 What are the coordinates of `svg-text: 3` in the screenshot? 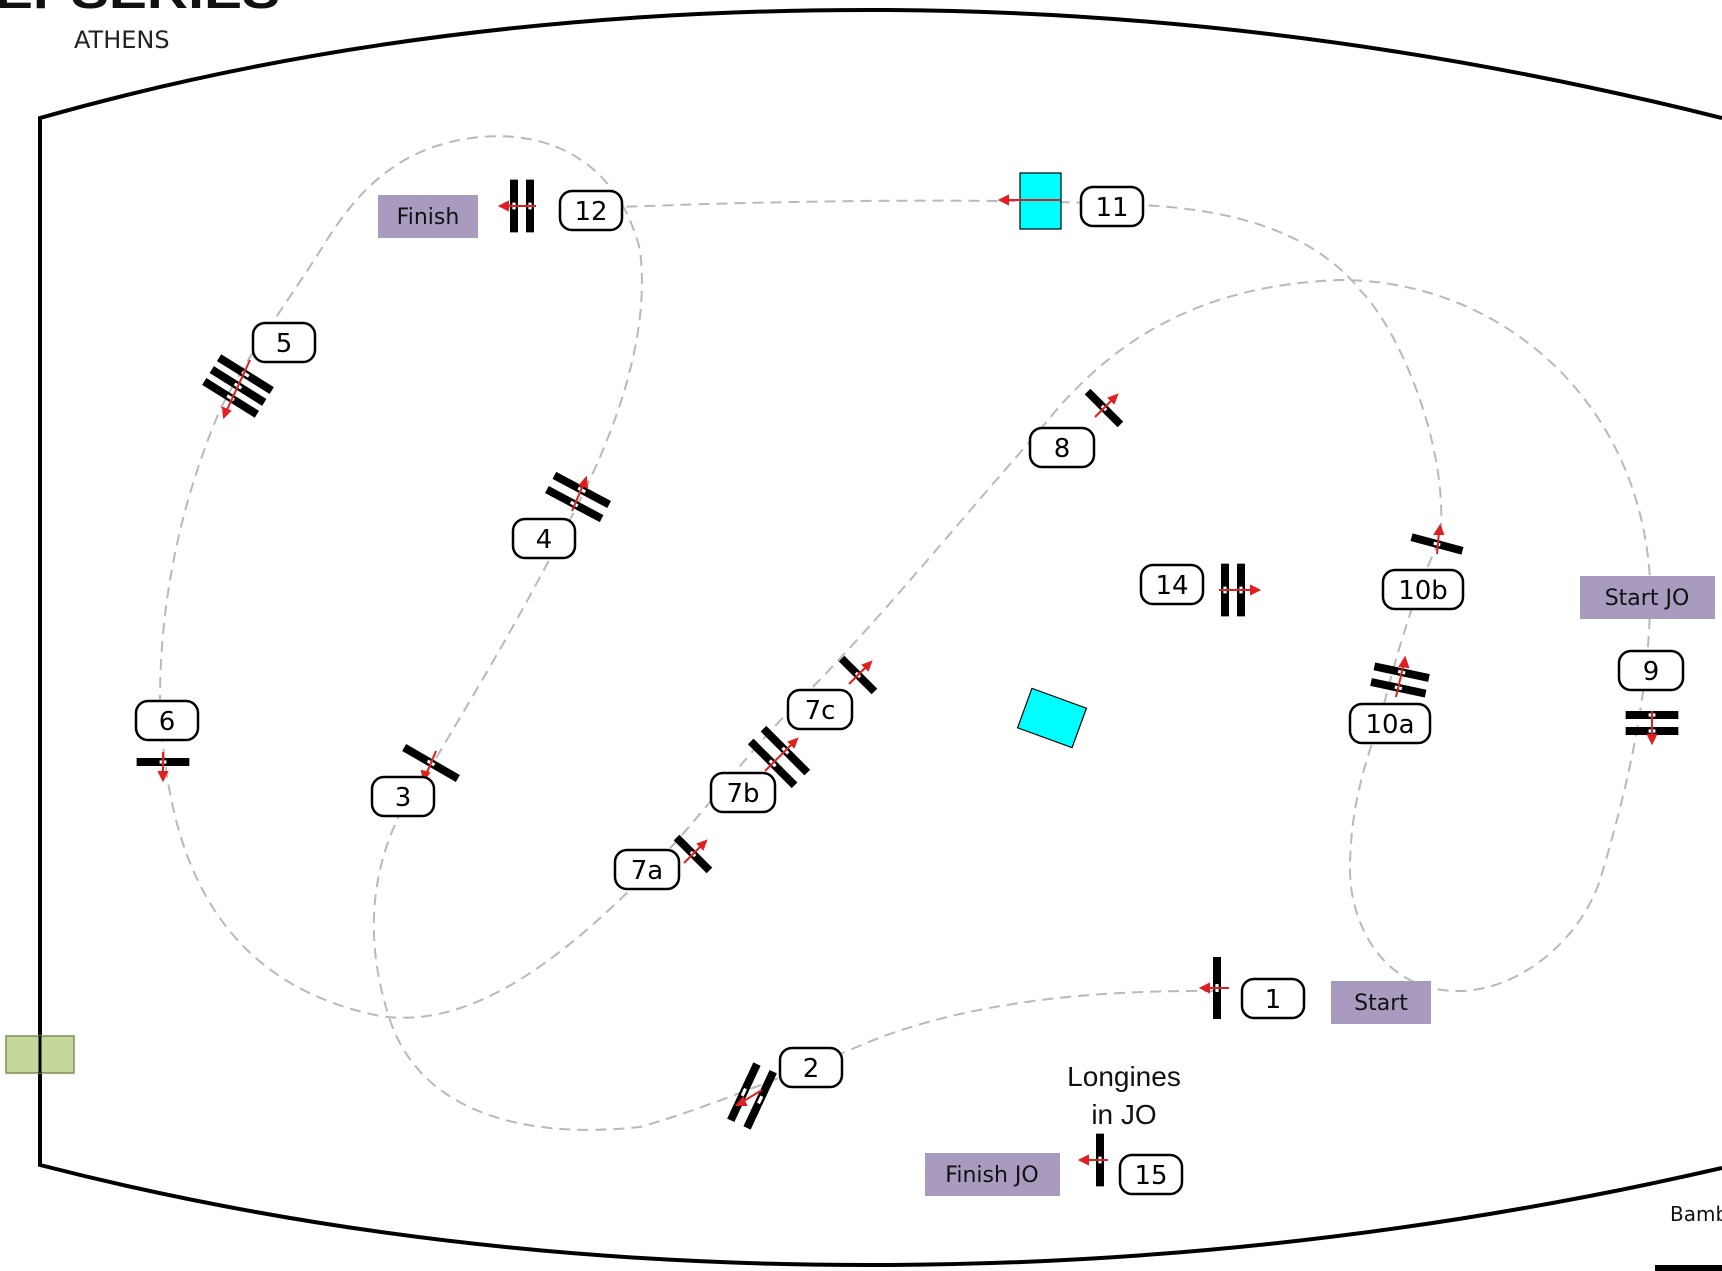 It's located at (403, 798).